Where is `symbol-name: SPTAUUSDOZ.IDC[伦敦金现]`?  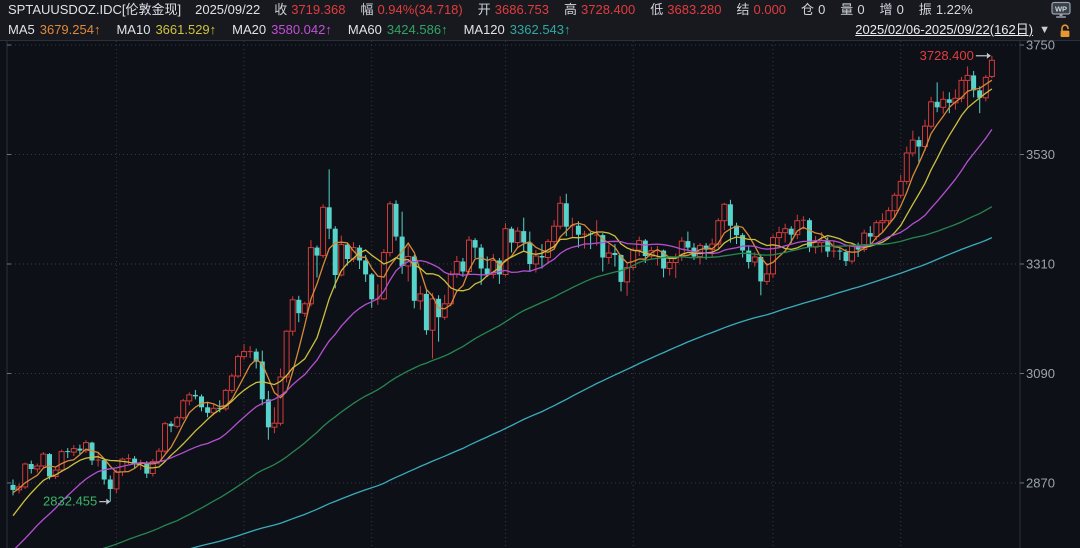 symbol-name: SPTAUUSDOZ.IDC[伦敦金现] is located at coordinates (95, 9).